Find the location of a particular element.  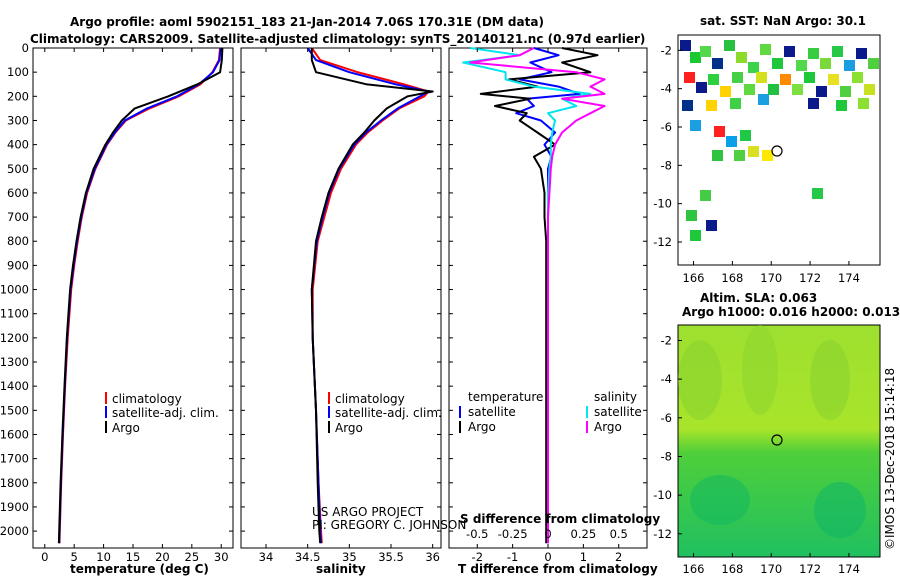

x-tick-label: 25 is located at coordinates (192, 557).